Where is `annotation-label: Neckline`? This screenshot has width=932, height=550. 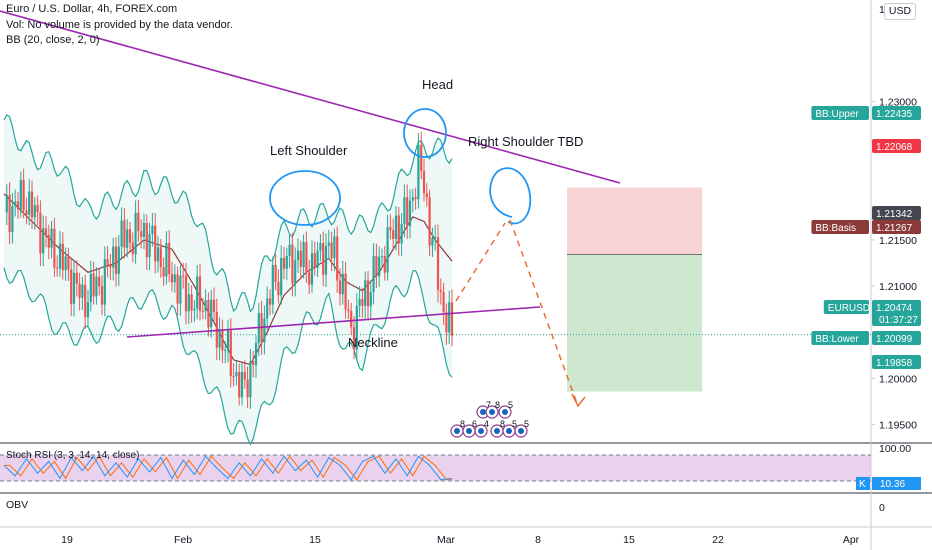
annotation-label: Neckline is located at coordinates (373, 342).